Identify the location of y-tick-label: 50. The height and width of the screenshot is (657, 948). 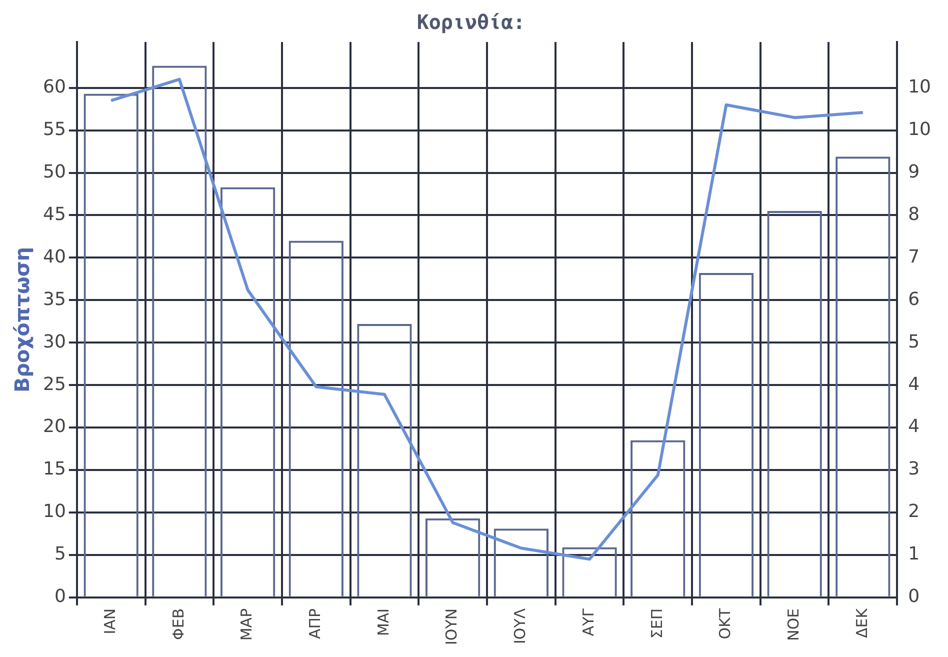
(54, 171).